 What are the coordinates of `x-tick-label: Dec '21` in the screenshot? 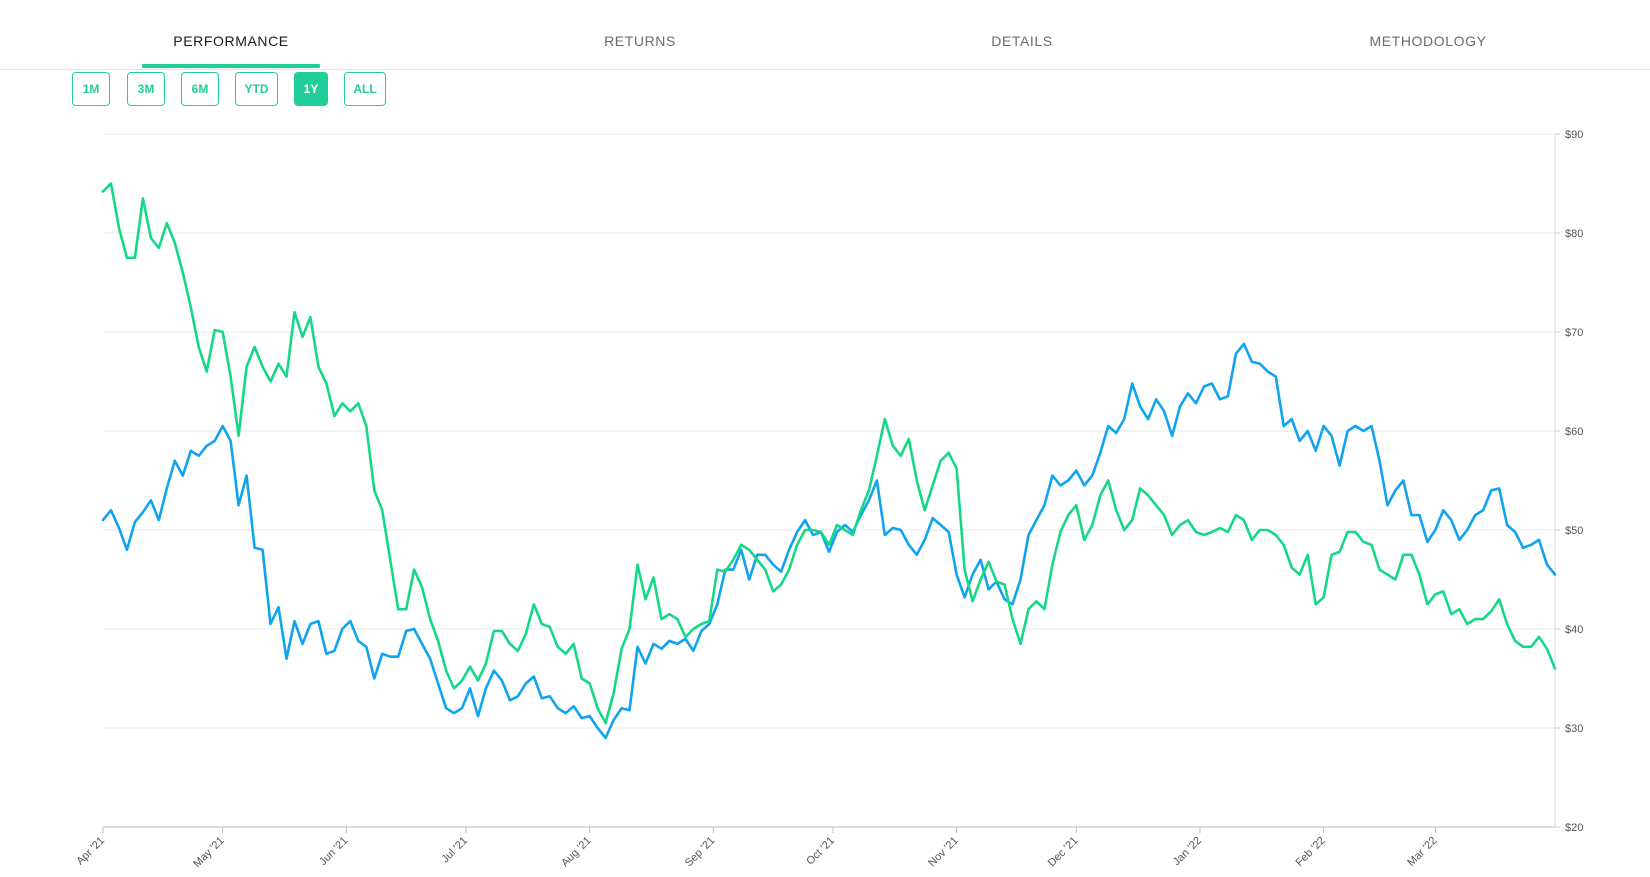 It's located at (1063, 852).